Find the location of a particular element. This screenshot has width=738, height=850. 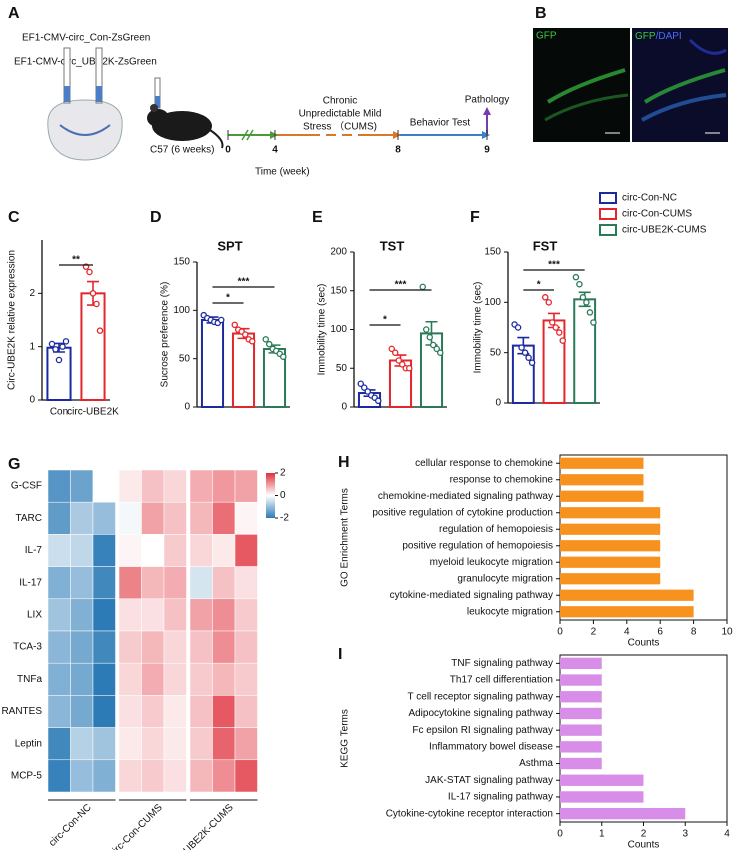

colorbar-tick-label: 2 is located at coordinates (283, 473).